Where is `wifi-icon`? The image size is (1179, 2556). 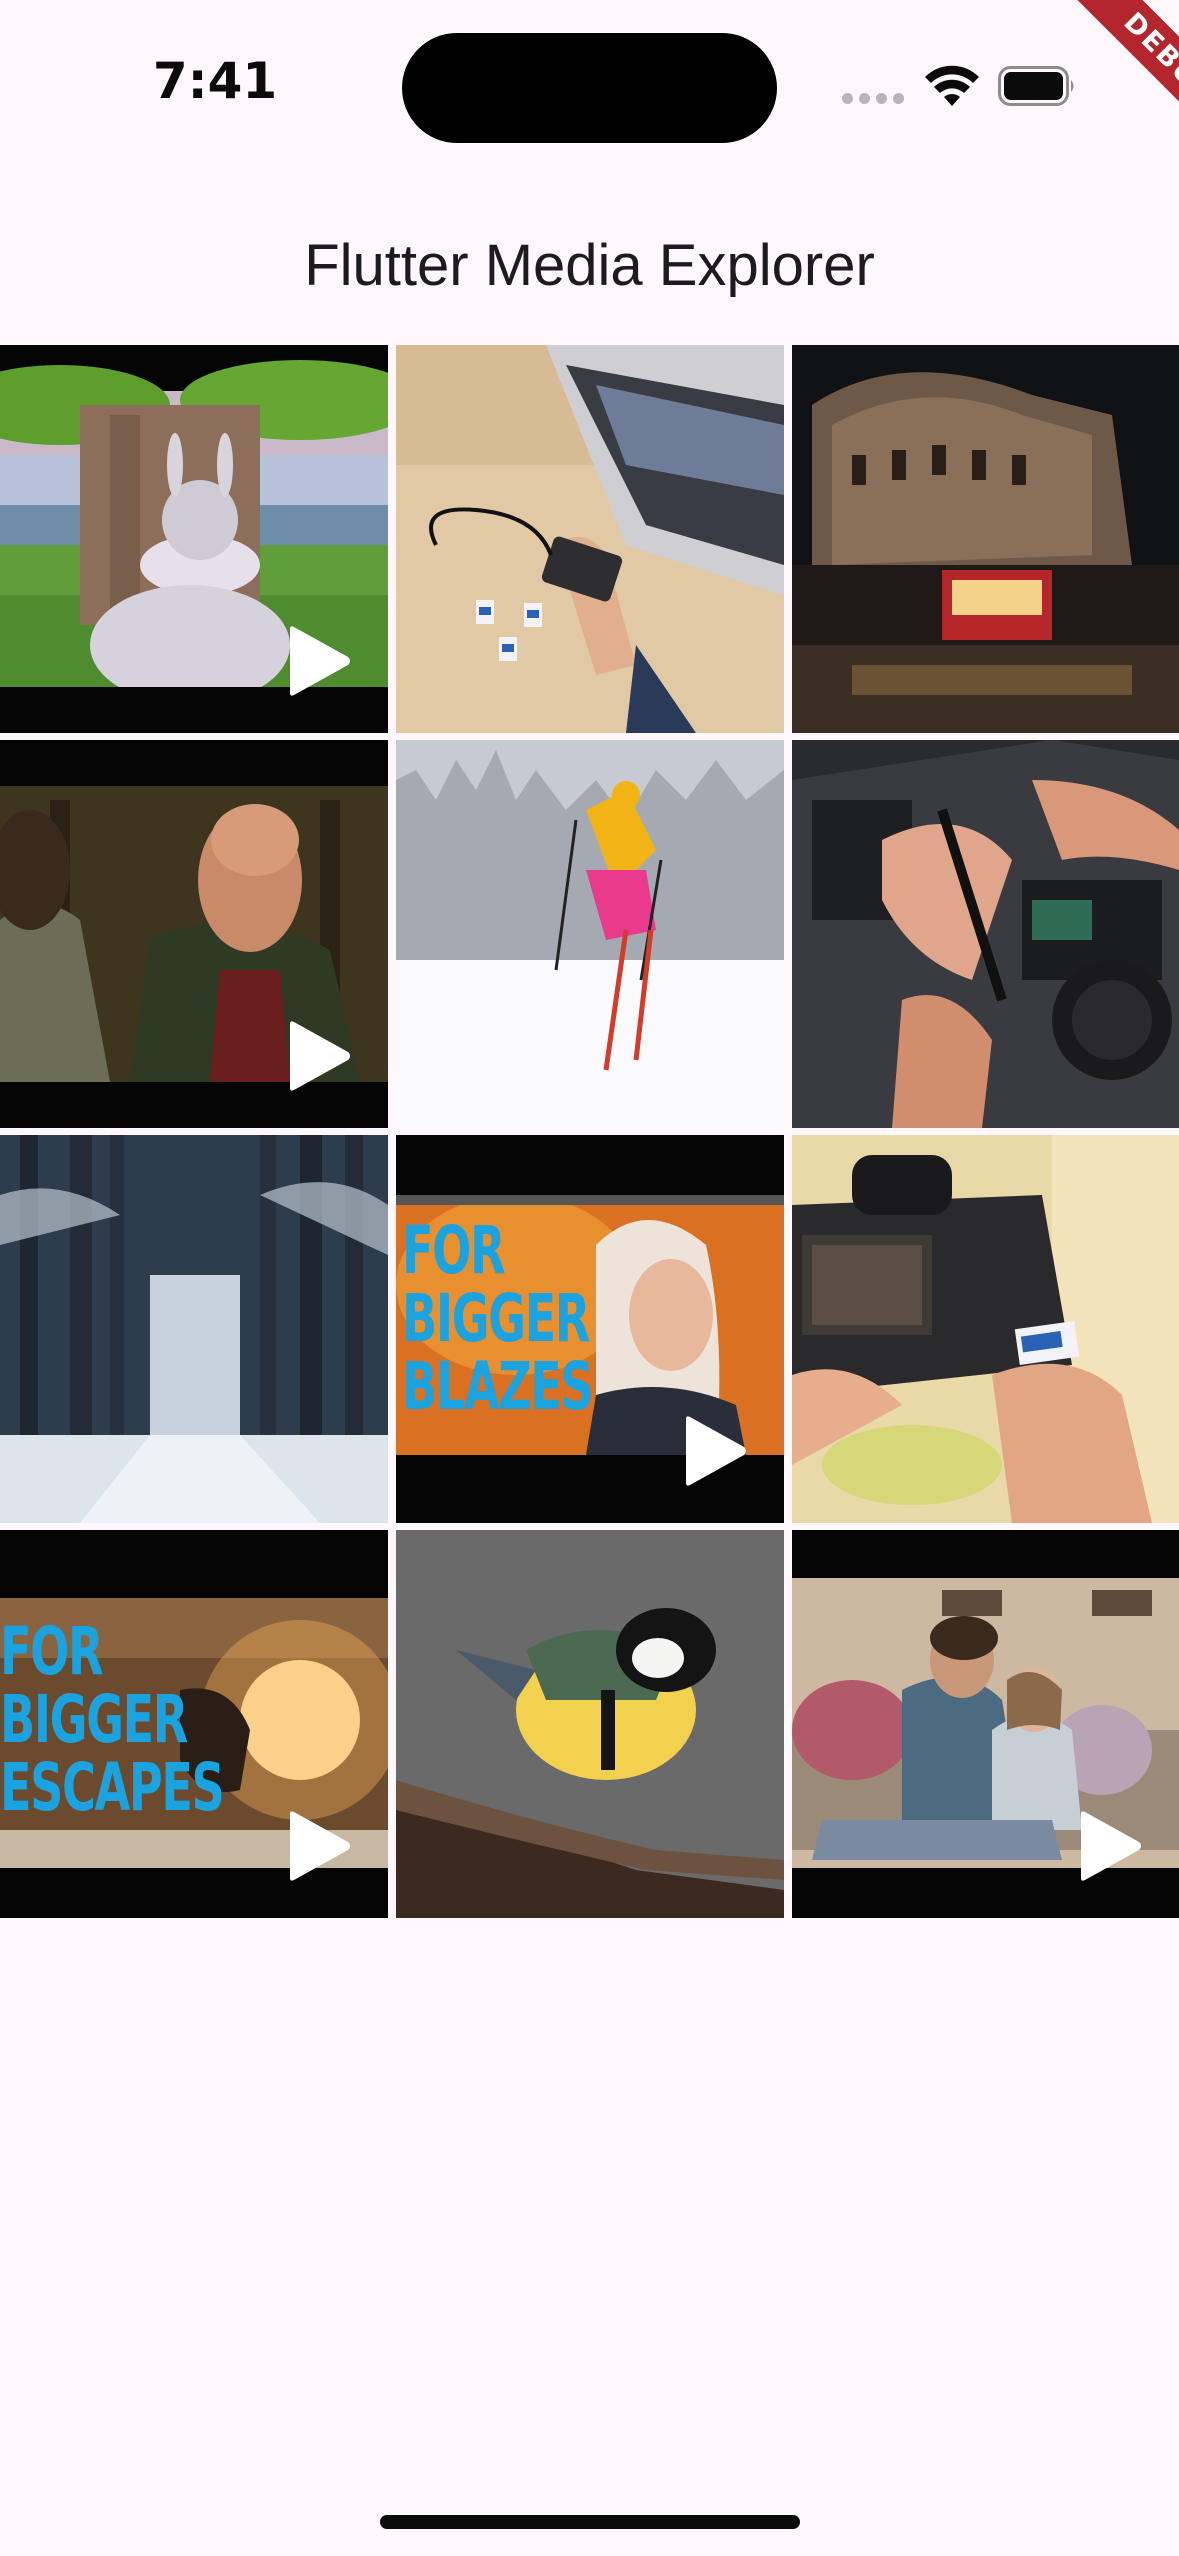 wifi-icon is located at coordinates (952, 85).